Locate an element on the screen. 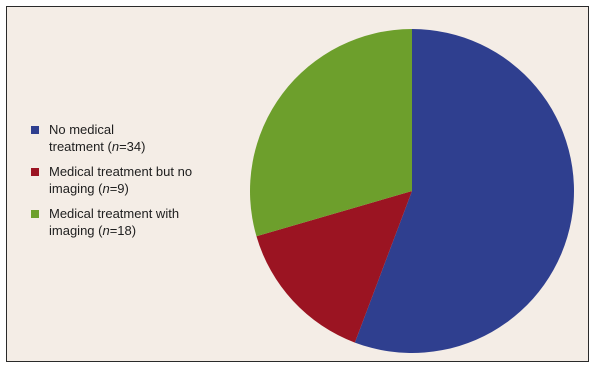 The height and width of the screenshot is (366, 600). legend-item-medical-treatment-no-imaging: Medical treatment but no imaging (n=9) is located at coordinates (136, 180).